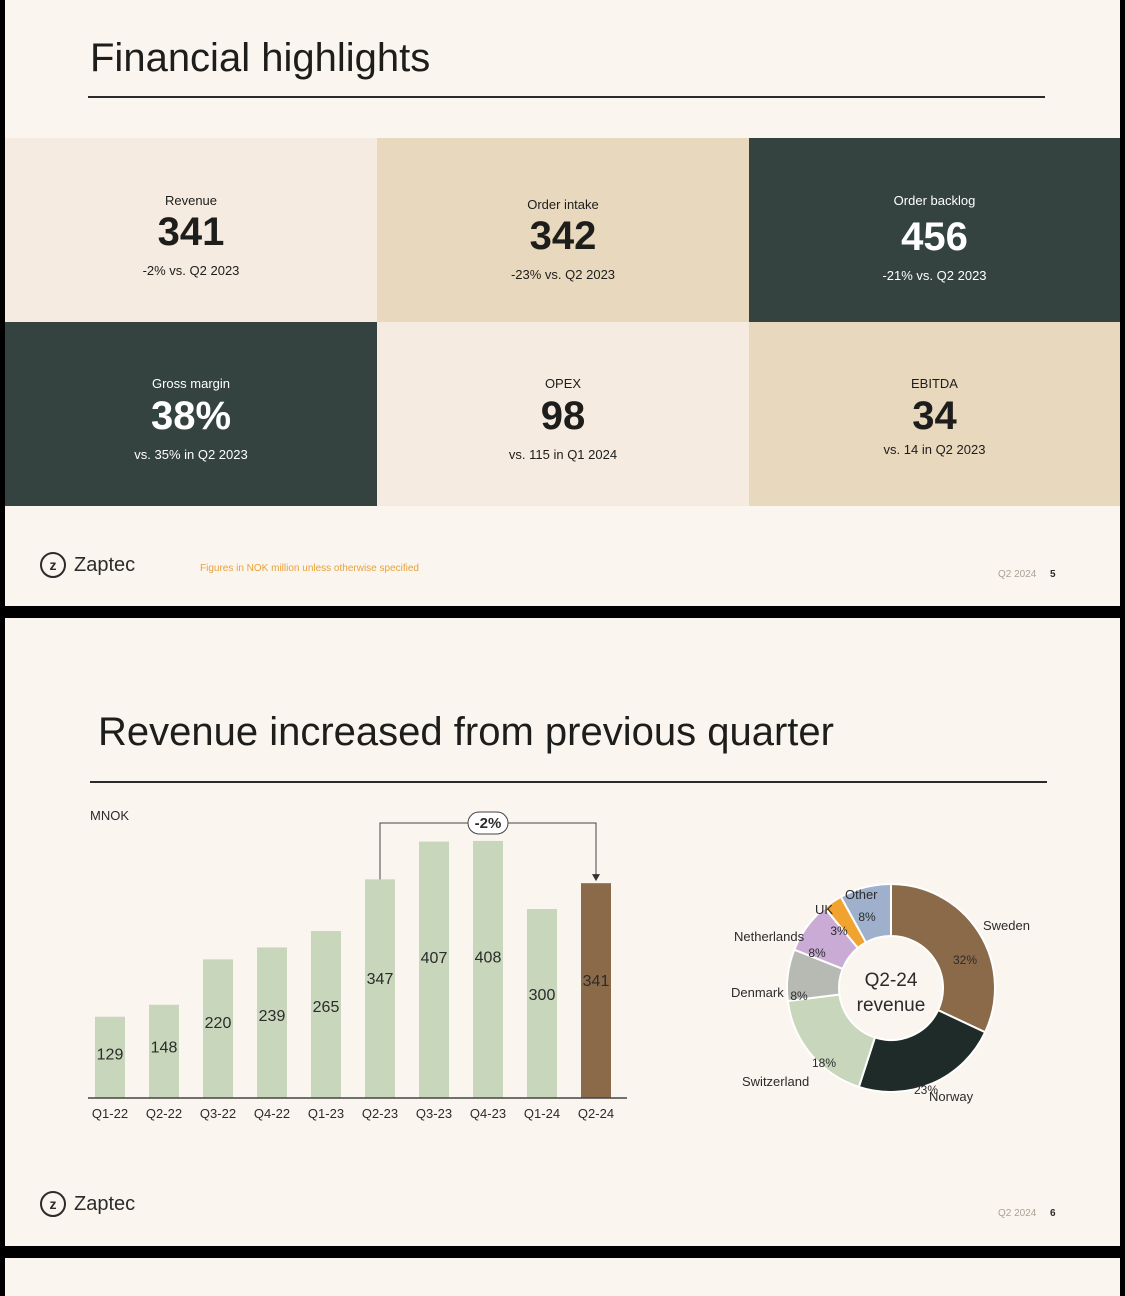 This screenshot has width=1125, height=1296. I want to click on kpi-value: 341, so click(191, 232).